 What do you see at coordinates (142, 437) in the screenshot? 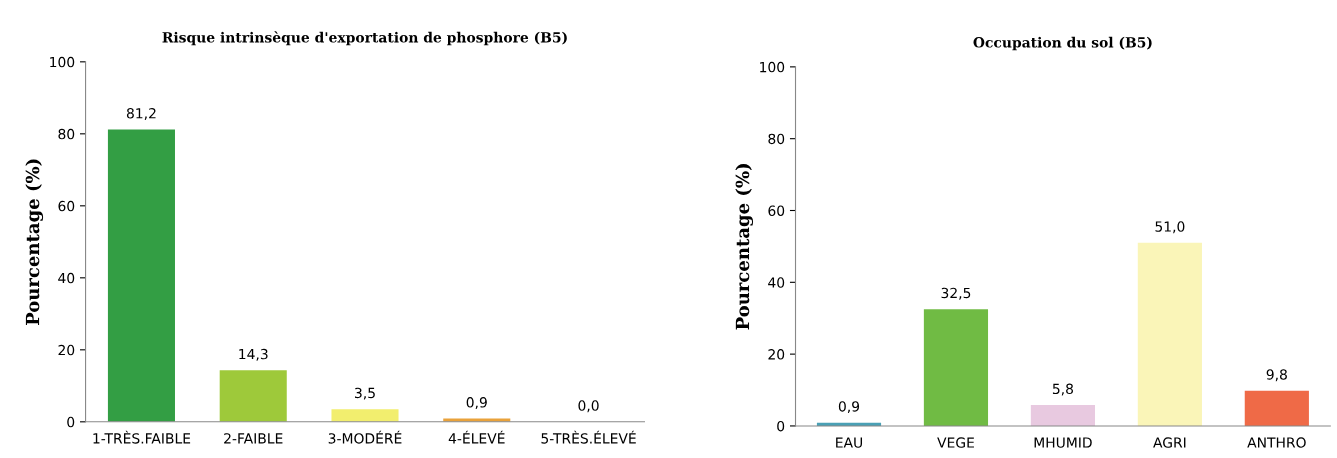
I see `x-tick-label: 1-TRÈS.FAIBLE` at bounding box center [142, 437].